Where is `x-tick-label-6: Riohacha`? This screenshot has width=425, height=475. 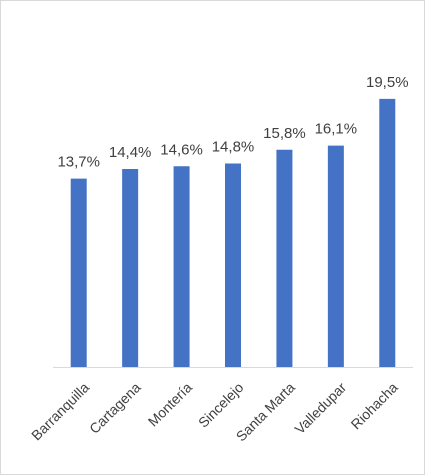
x-tick-label-6: Riohacha is located at coordinates (374, 405).